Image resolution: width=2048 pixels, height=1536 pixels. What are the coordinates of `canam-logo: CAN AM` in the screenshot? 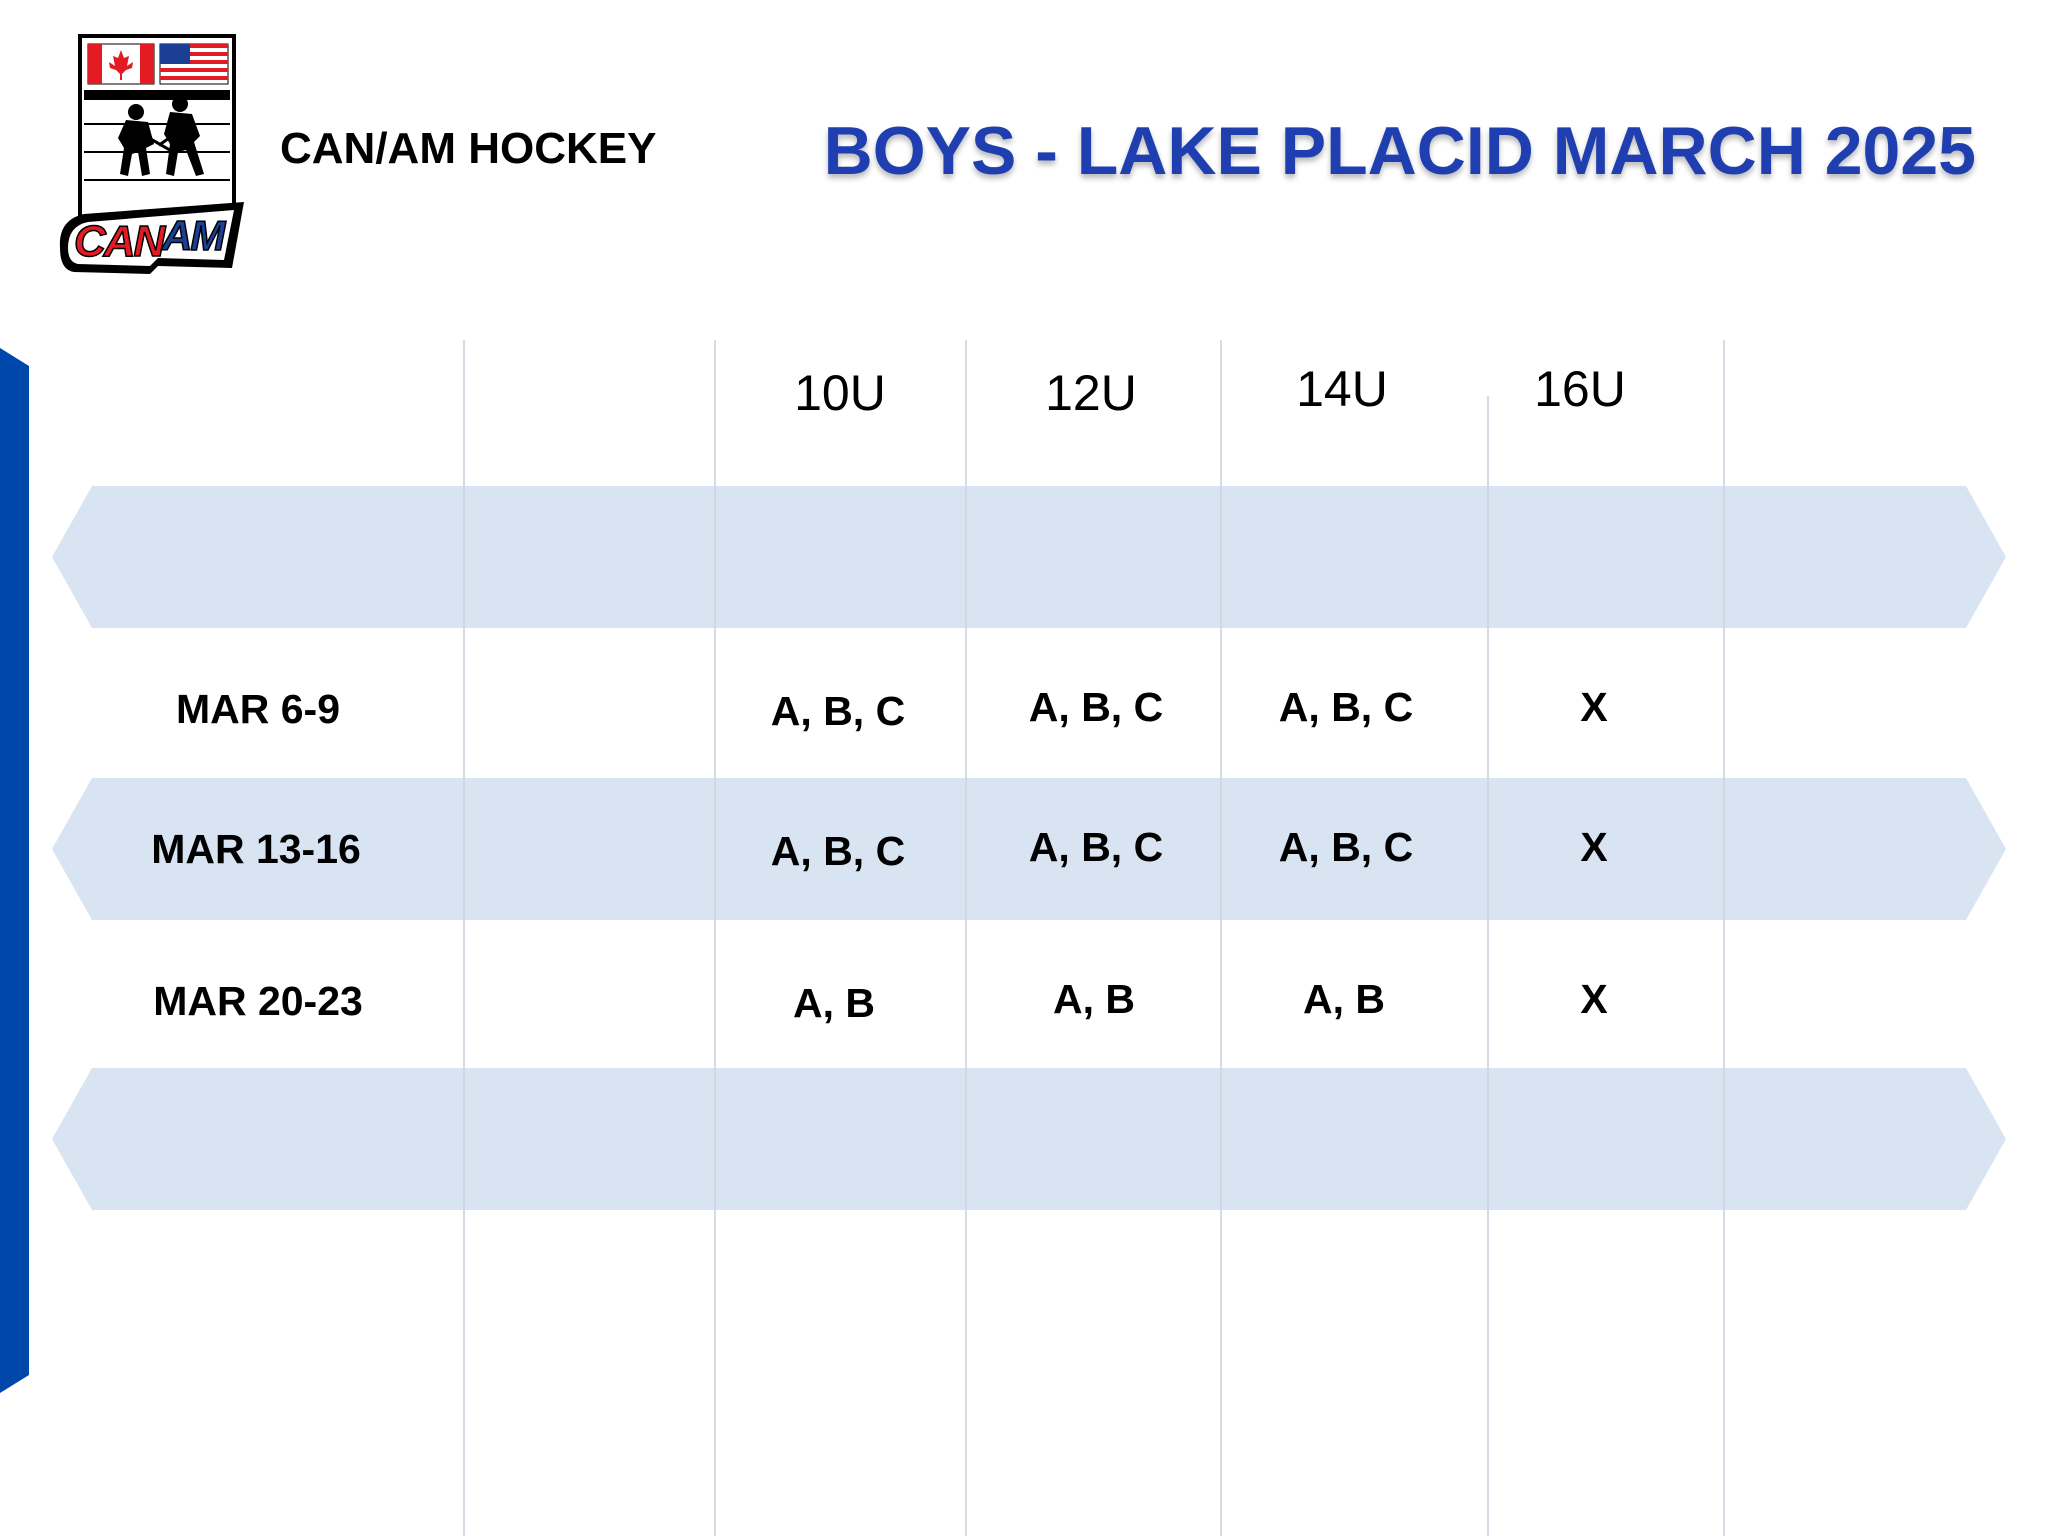 It's located at (151, 154).